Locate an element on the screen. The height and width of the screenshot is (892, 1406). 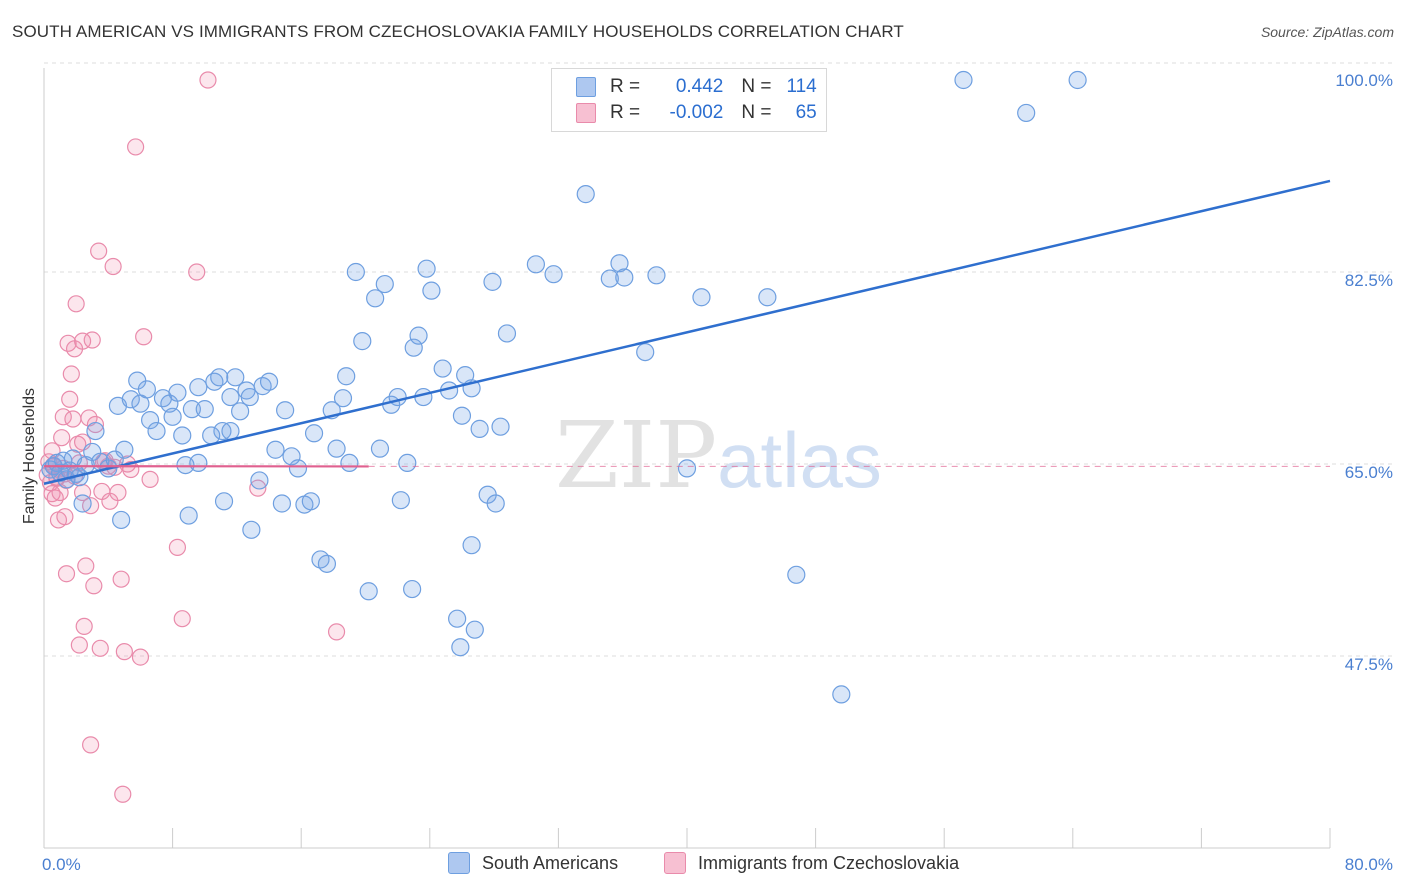
legend-swatch-blue is located at coordinates (459, 863).